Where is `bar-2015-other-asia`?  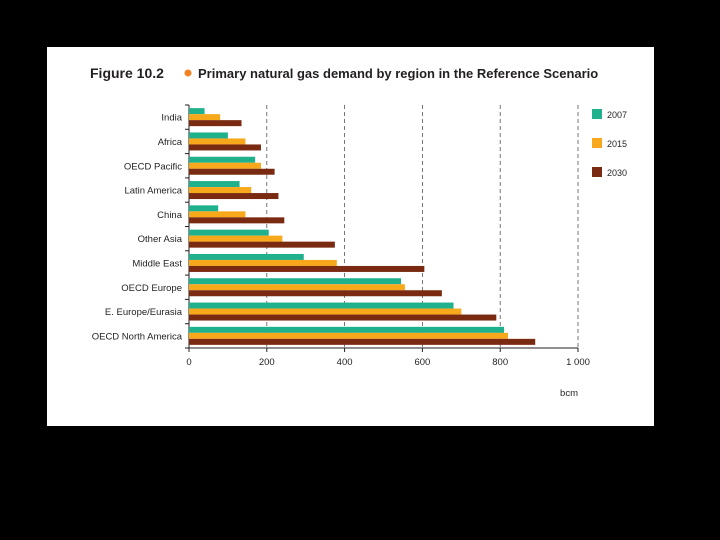 bar-2015-other-asia is located at coordinates (236, 238).